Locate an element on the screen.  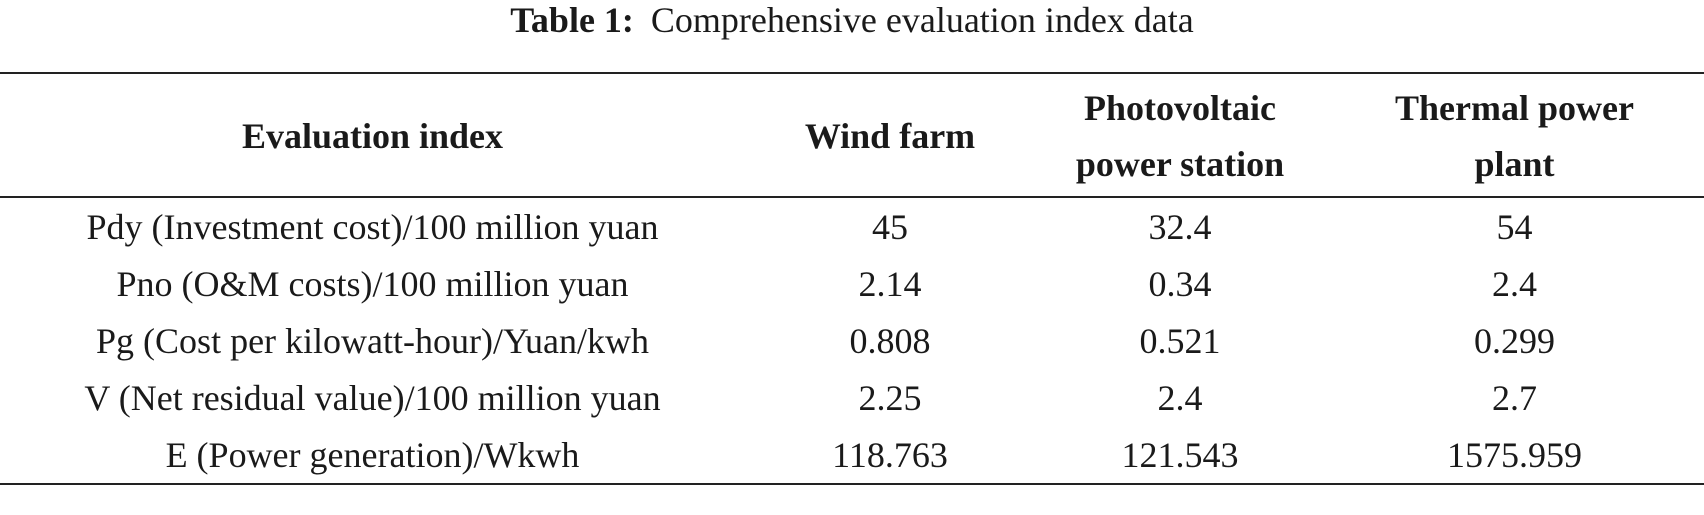
header-photovoltaic: Photovoltaic power station is located at coordinates (1180, 135).